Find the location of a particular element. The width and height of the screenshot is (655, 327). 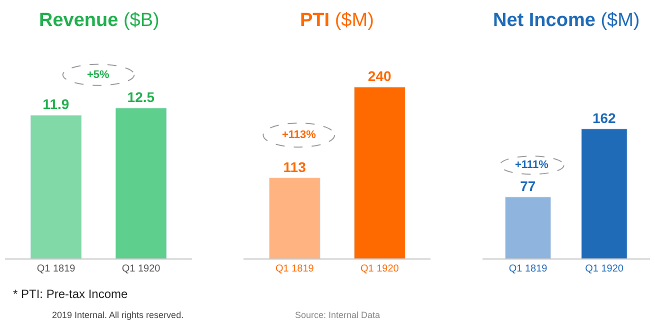

chart-title: PTI ($M) is located at coordinates (337, 20).